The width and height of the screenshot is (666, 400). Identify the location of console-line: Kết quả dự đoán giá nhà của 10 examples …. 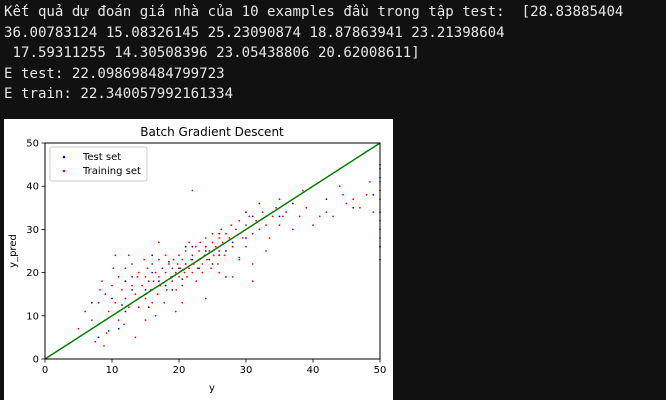
(314, 12).